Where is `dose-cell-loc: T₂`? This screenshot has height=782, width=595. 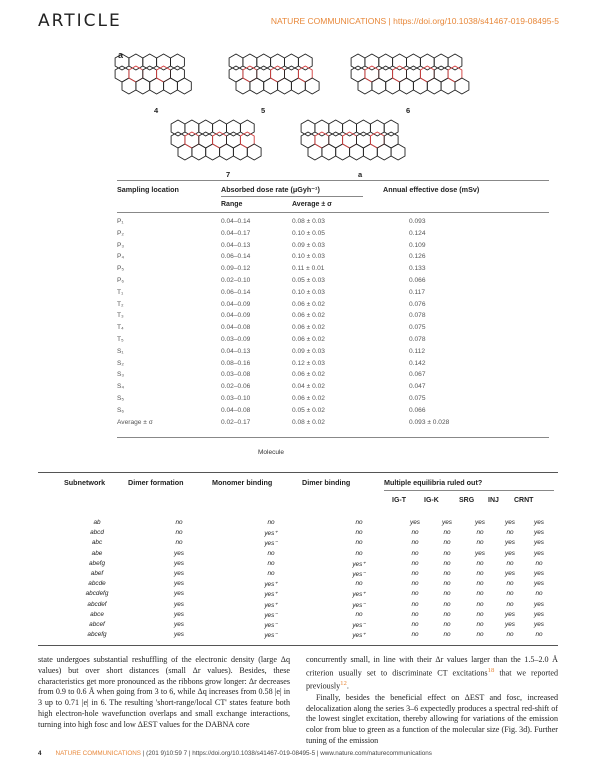
dose-cell-loc: T₂ is located at coordinates (120, 304).